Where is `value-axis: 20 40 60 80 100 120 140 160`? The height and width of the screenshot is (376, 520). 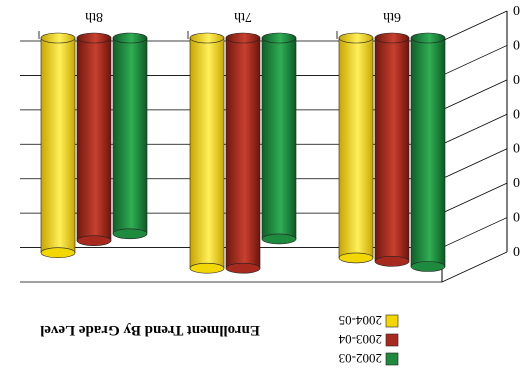
value-axis: 20 40 60 80 100 120 140 160 is located at coordinates (480, 142).